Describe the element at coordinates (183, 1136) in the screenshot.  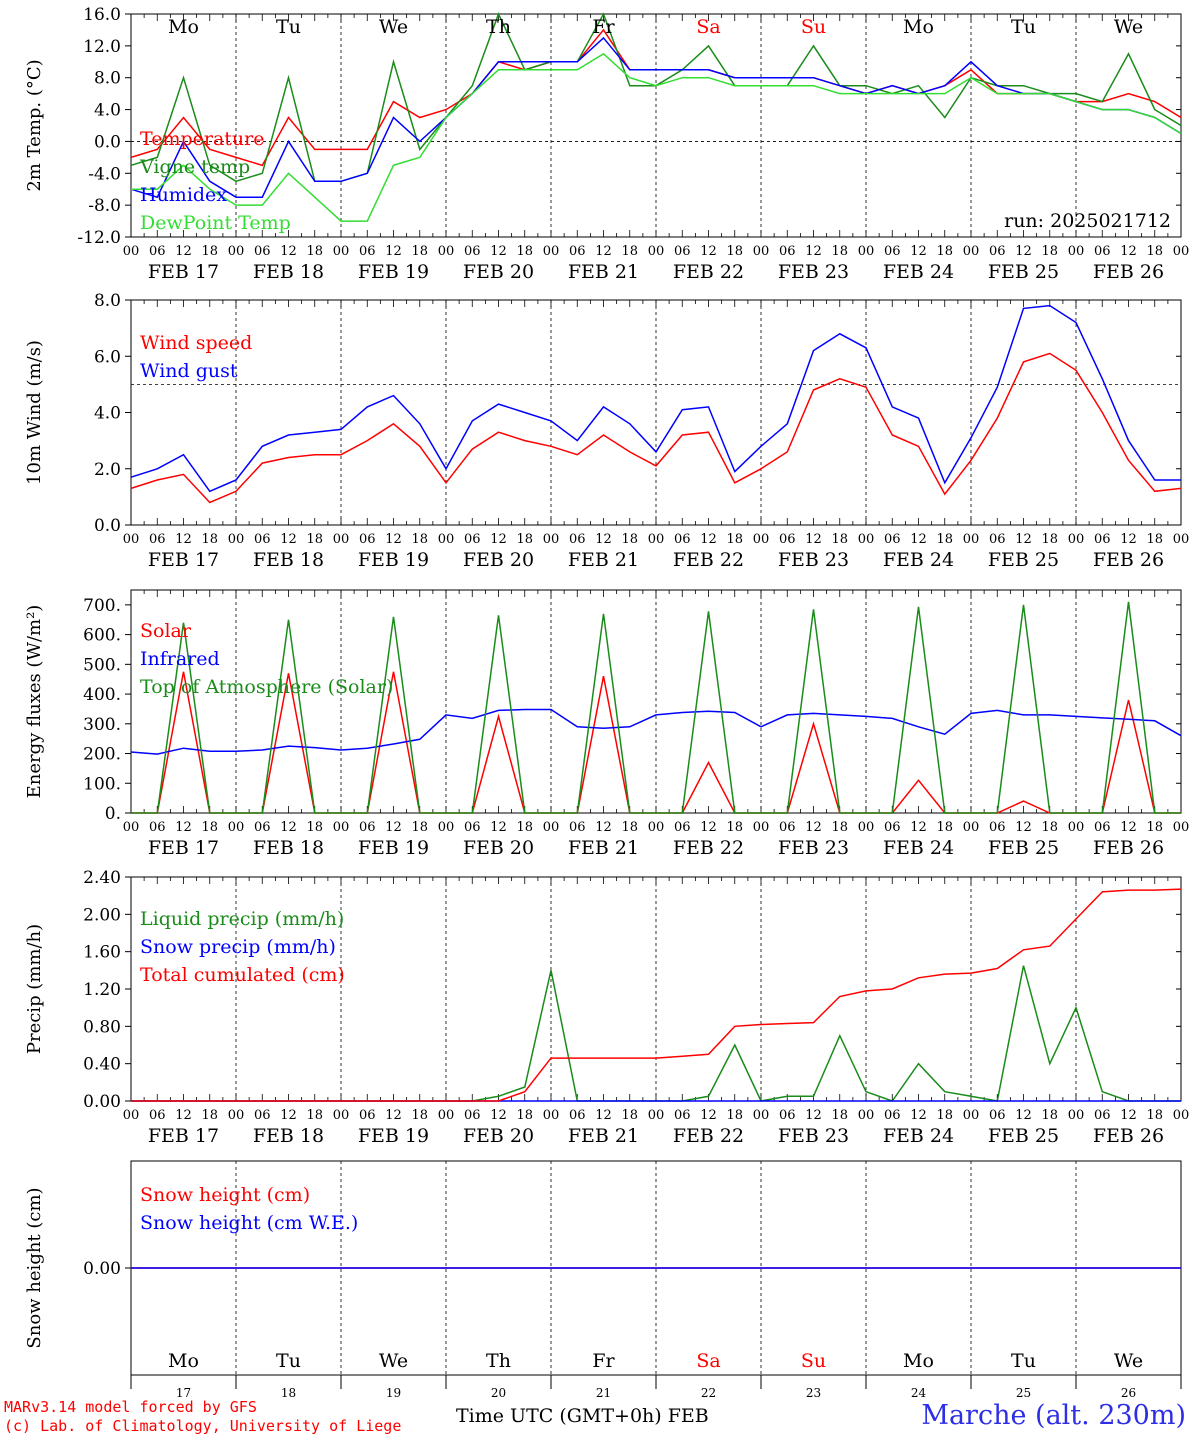
I see `precip-date-label: FEB 17` at that location.